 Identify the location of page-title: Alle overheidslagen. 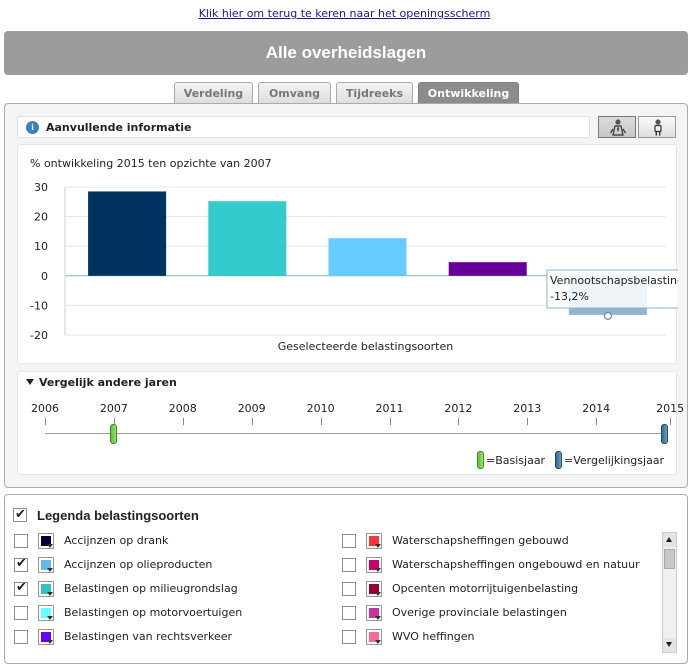
(346, 53).